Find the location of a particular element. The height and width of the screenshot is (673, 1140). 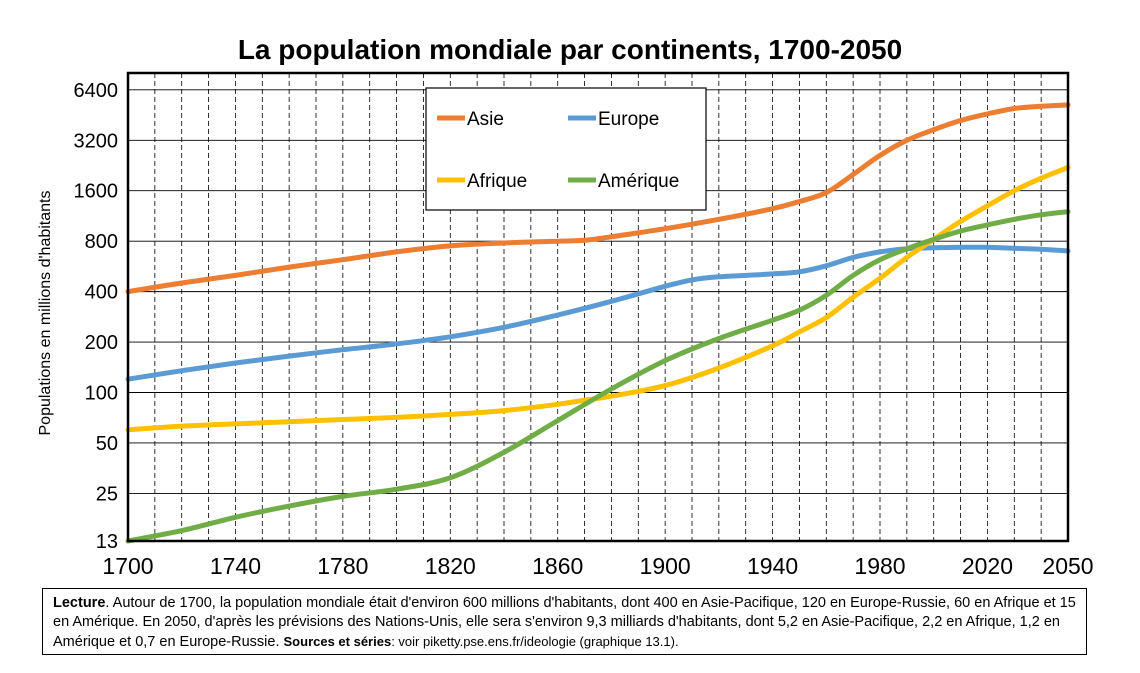

y-tick-label: 100 is located at coordinates (101, 394).